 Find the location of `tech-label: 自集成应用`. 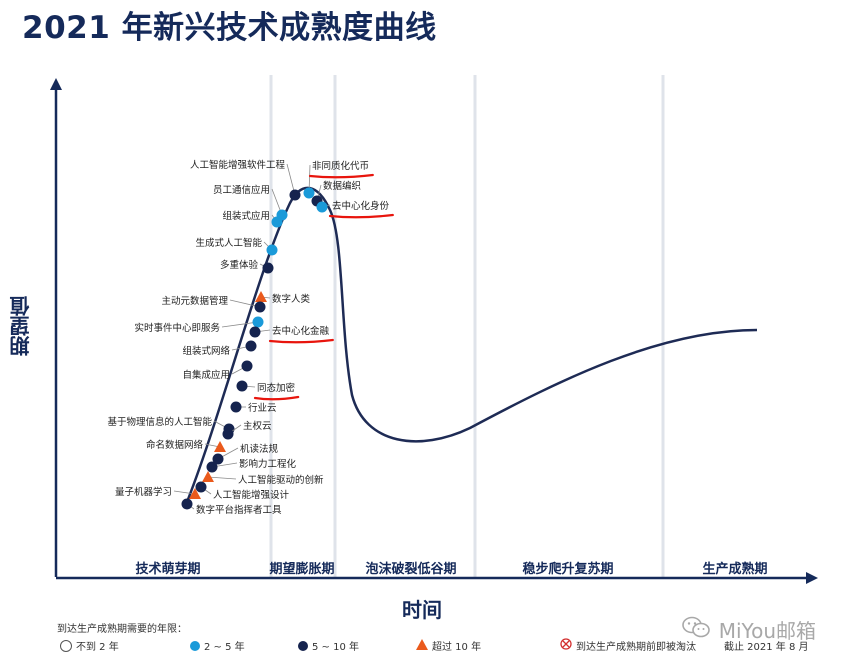

tech-label: 自集成应用 is located at coordinates (206, 375).